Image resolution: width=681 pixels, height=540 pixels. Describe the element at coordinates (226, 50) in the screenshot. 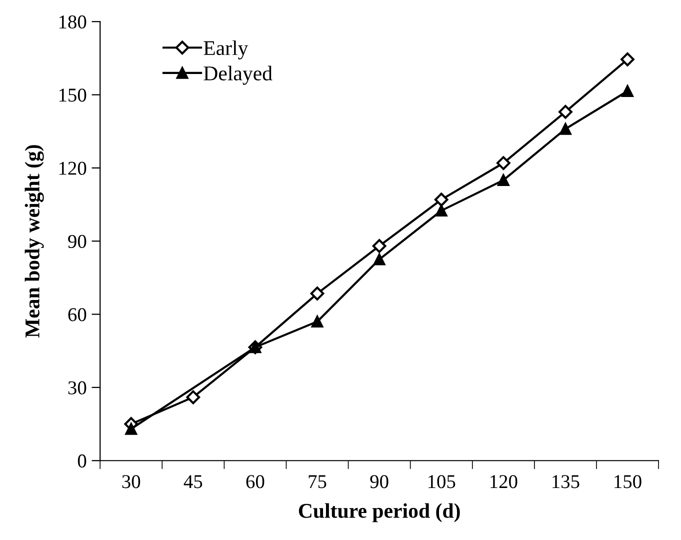

I see `legend-label: Early` at that location.